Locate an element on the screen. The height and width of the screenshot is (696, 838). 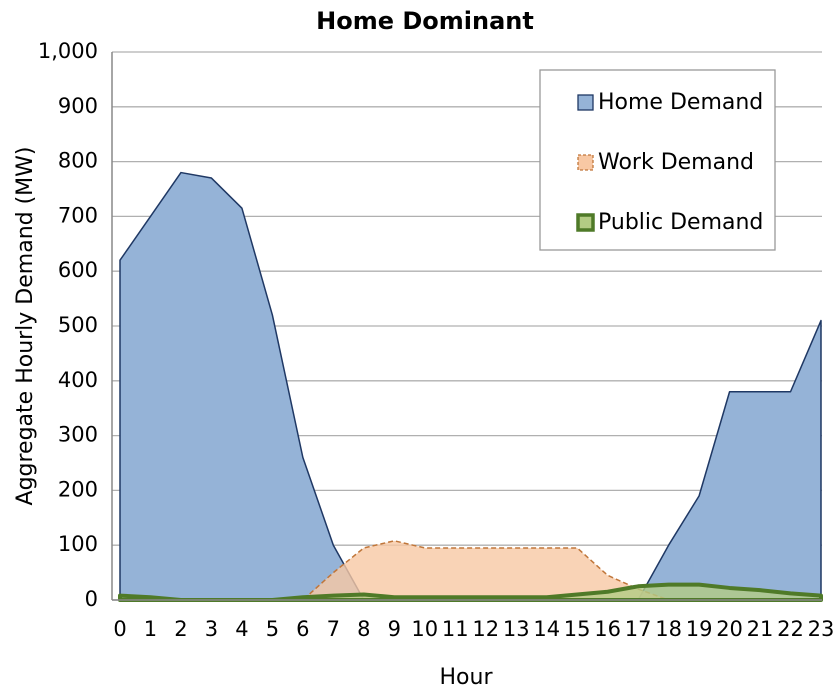
y-tick-label: 400 is located at coordinates (78, 380).